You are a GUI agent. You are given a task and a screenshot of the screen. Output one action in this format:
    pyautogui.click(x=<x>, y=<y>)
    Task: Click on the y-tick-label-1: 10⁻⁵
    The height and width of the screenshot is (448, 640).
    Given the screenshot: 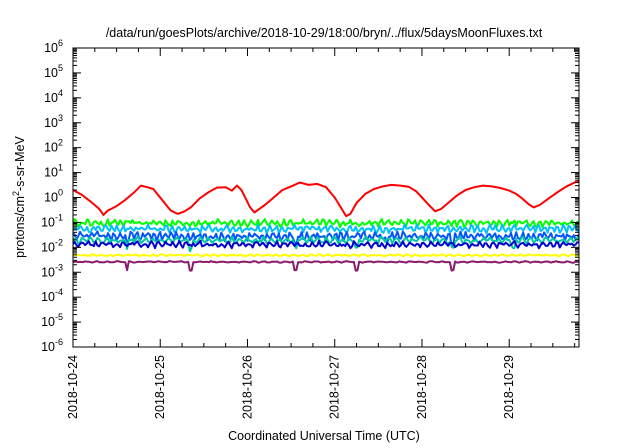 What is the action you would take?
    pyautogui.click(x=52, y=320)
    